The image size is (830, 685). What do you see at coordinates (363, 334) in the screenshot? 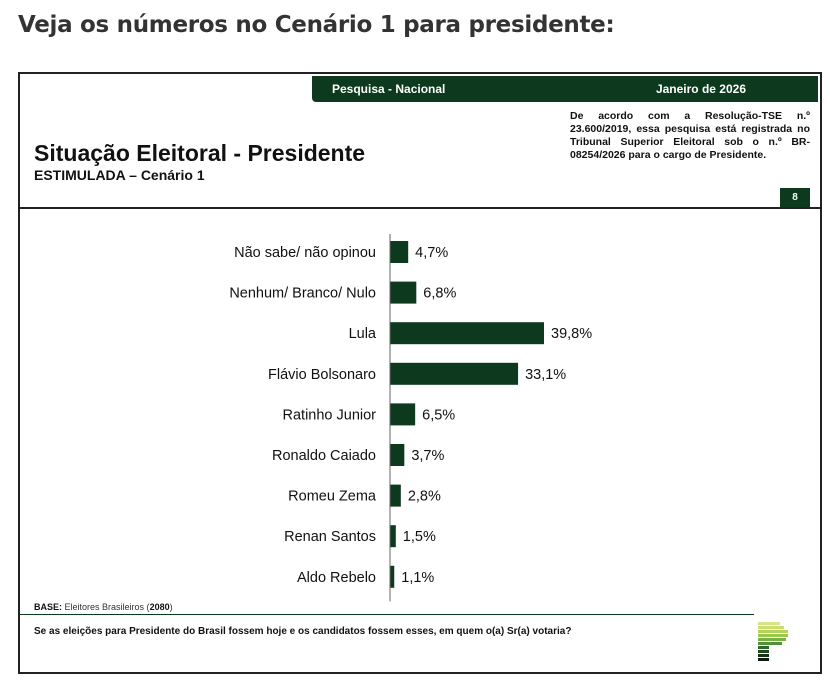
I see `category-label: Lula` at bounding box center [363, 334].